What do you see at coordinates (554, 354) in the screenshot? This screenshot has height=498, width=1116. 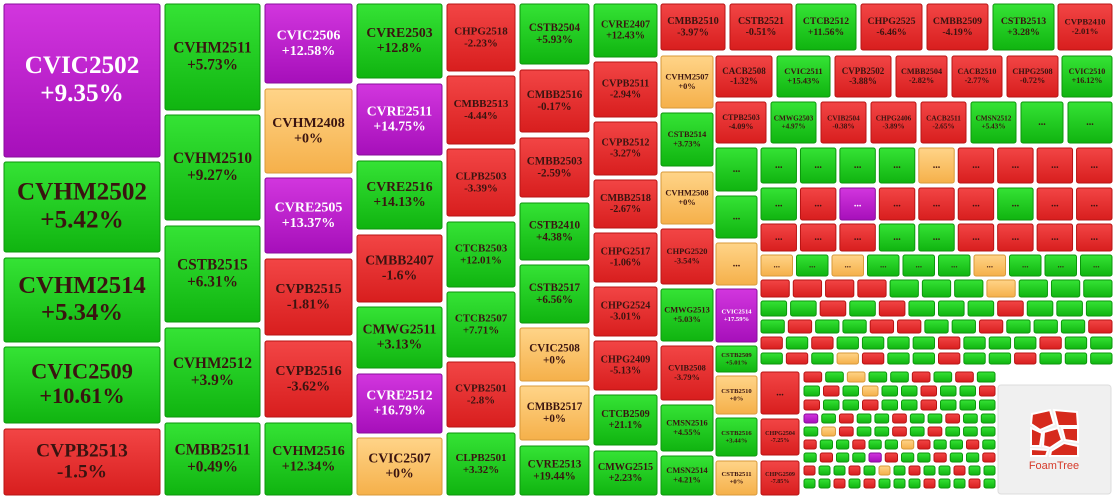 I see `tile: CVIC2508+0%` at bounding box center [554, 354].